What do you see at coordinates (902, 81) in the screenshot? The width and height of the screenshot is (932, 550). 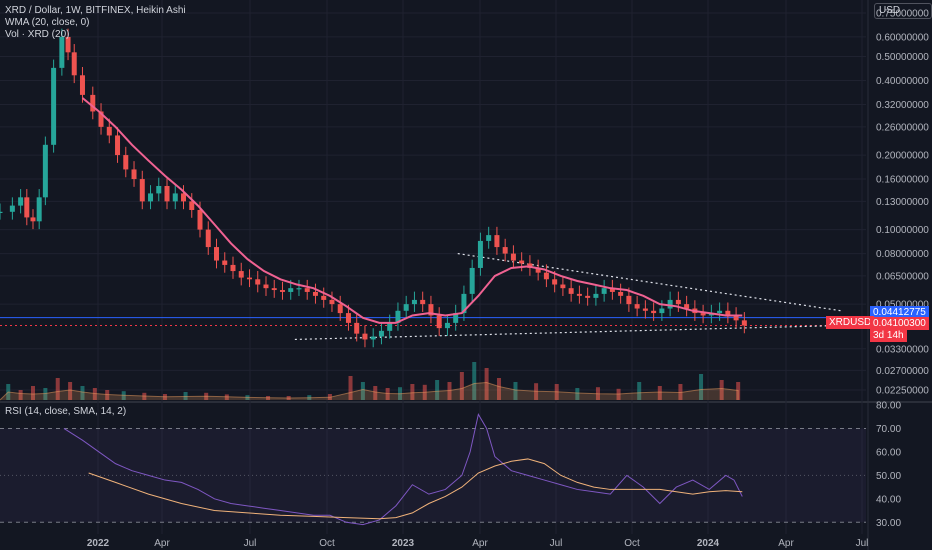 I see `price-tick-label: 0.40000000` at bounding box center [902, 81].